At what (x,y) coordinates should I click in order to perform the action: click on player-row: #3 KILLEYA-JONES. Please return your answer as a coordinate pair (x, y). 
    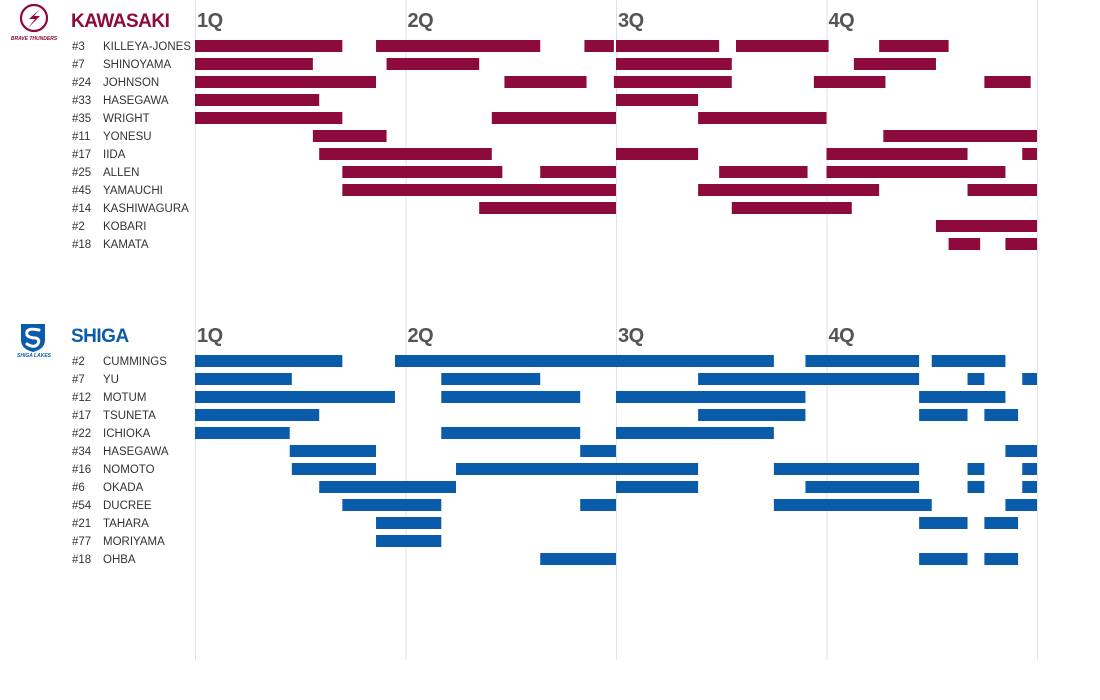
    Looking at the image, I should click on (510, 46).